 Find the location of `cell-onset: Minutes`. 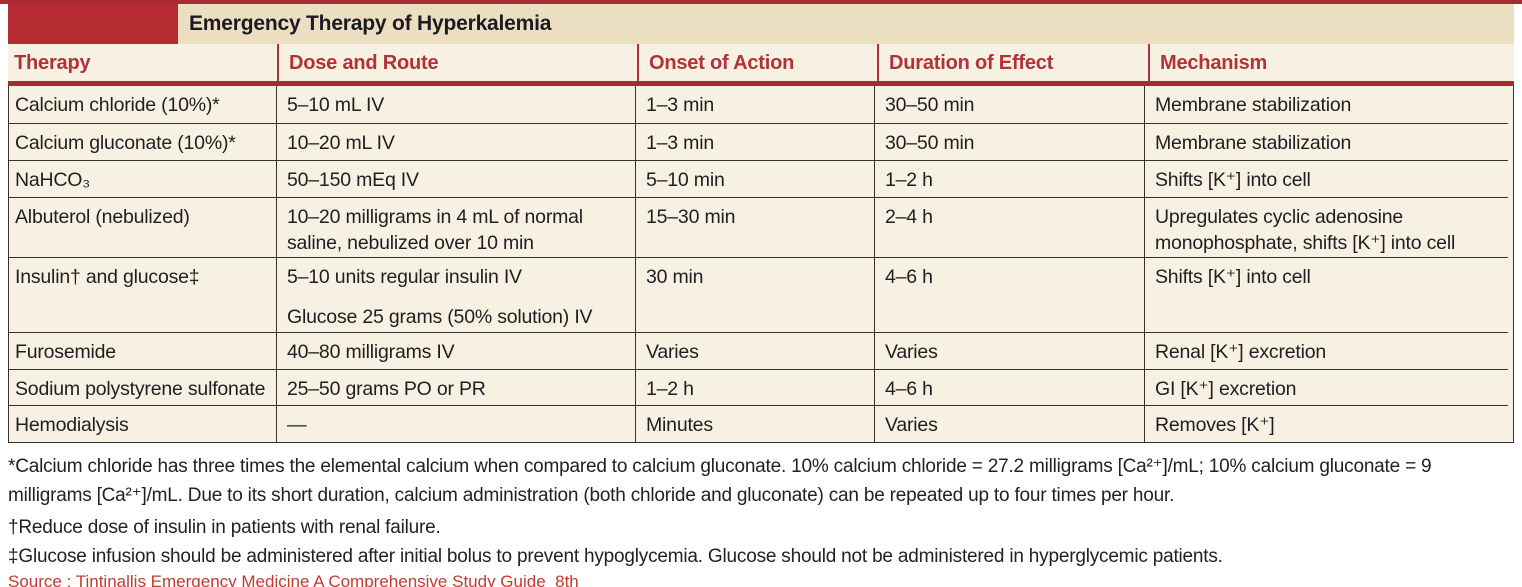

cell-onset: Minutes is located at coordinates (754, 423).